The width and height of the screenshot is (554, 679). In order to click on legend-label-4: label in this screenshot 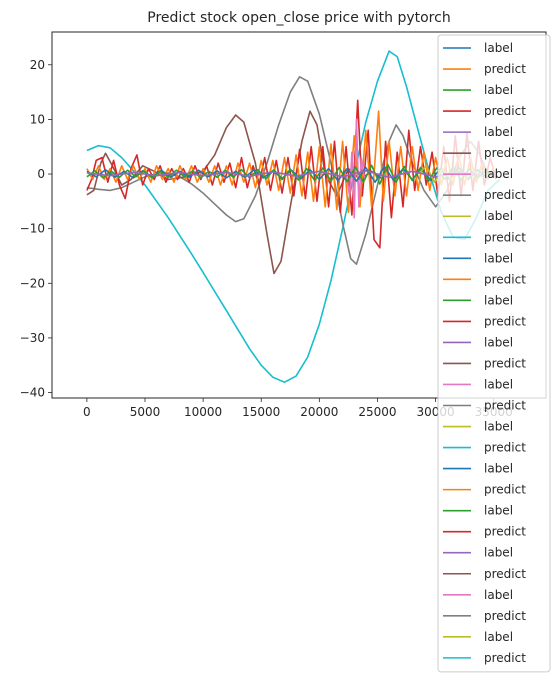, I will do `click(498, 132)`.